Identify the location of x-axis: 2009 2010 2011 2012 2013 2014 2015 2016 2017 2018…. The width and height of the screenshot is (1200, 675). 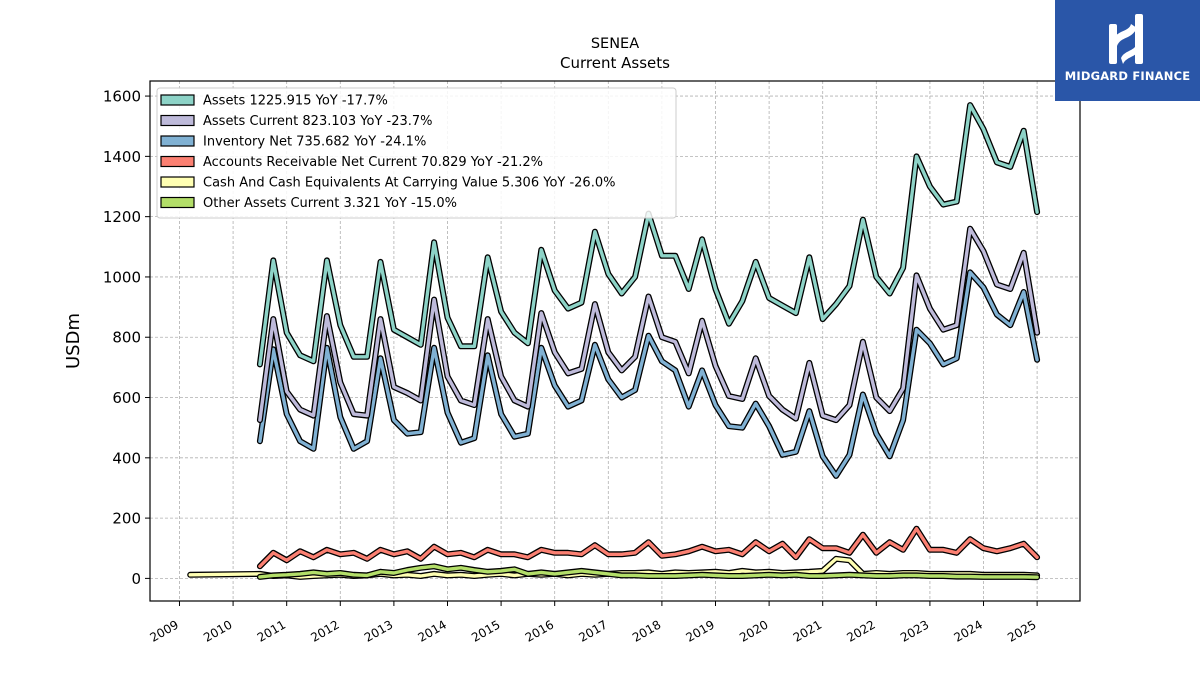
(593, 623).